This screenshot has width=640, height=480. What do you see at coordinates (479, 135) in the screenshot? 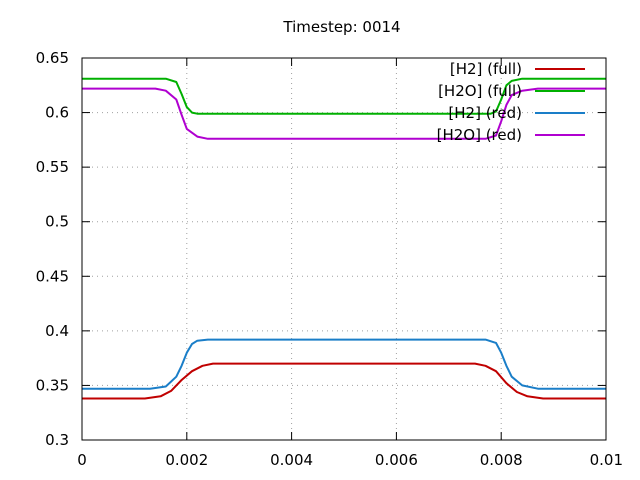
I see `legend-label-3: [H2O] (red)` at bounding box center [479, 135].